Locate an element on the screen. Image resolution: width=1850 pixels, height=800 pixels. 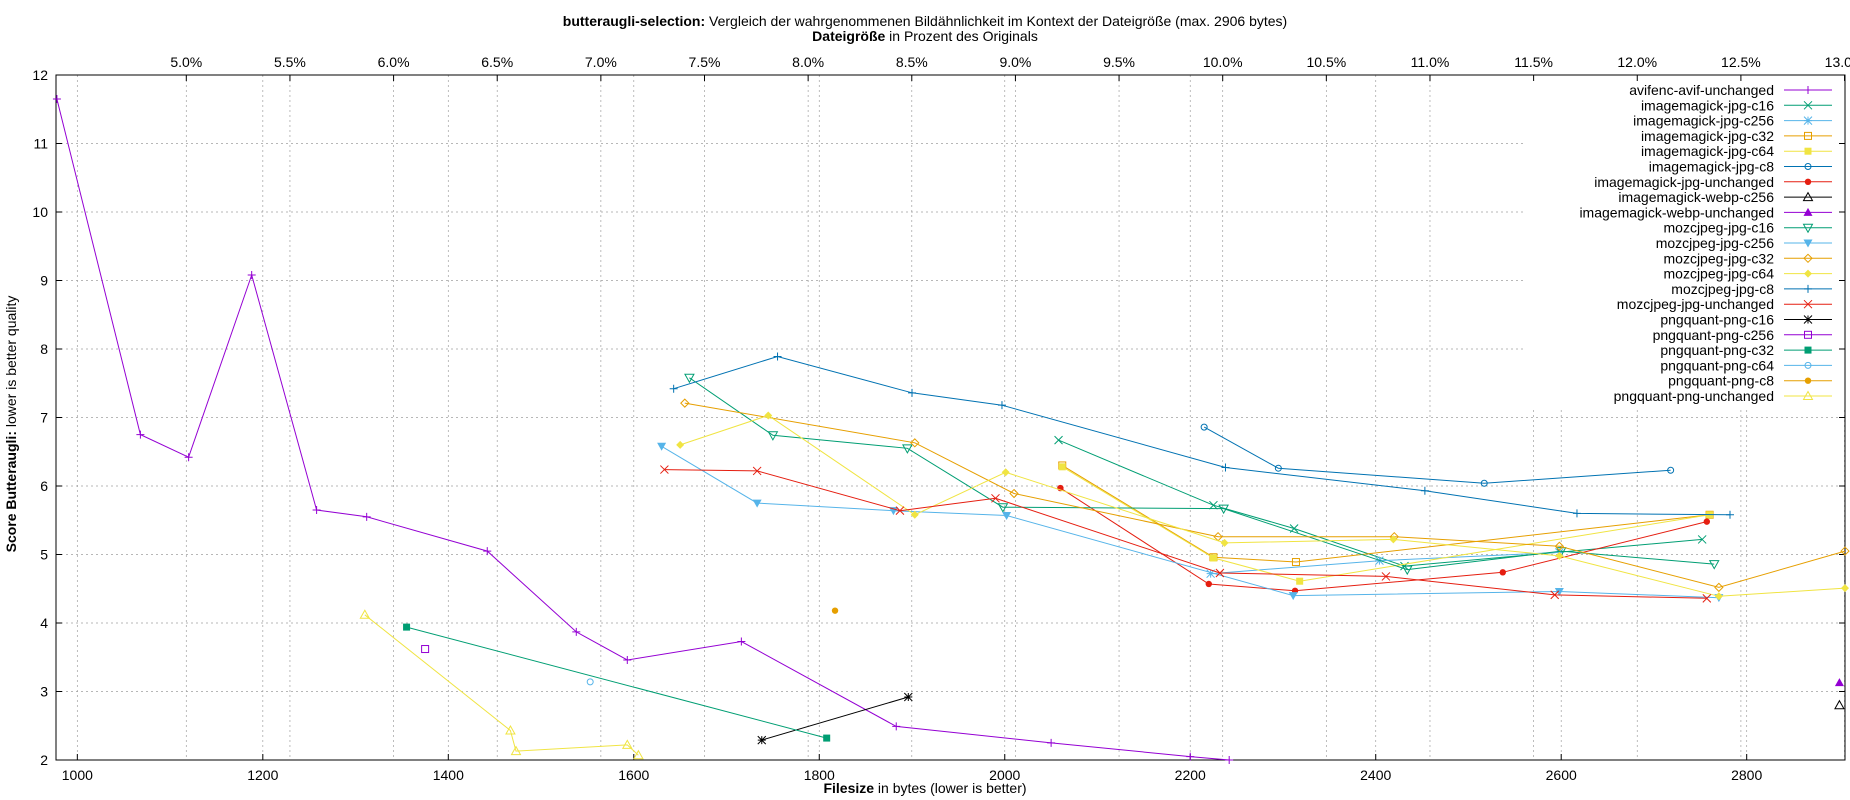
series-pngquant-png-c8 is located at coordinates (835, 610).